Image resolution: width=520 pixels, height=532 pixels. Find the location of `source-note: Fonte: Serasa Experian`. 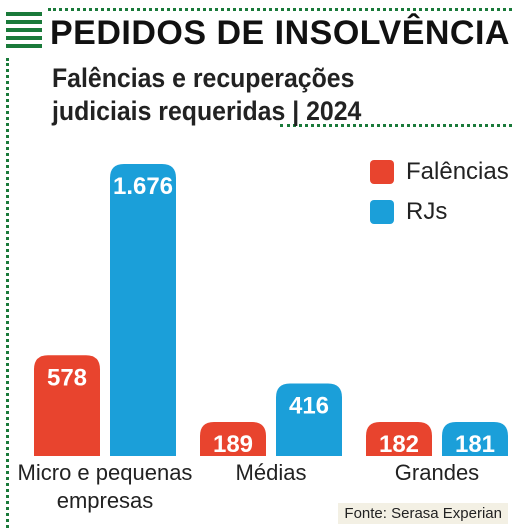

source-note: Fonte: Serasa Experian is located at coordinates (423, 513).